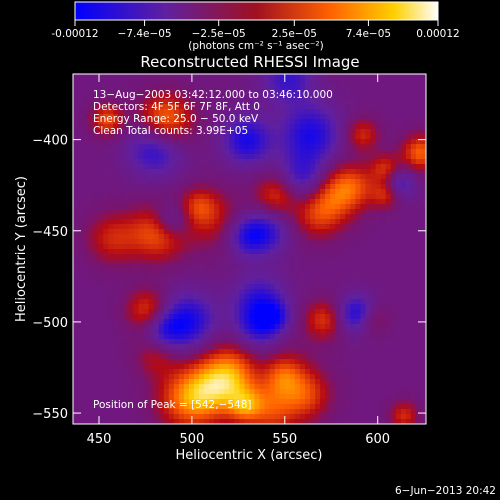 The width and height of the screenshot is (500, 500). Describe the element at coordinates (176, 119) in the screenshot. I see `annotation-energy: Energy Range: 25.0 − 50.0 keV` at that location.